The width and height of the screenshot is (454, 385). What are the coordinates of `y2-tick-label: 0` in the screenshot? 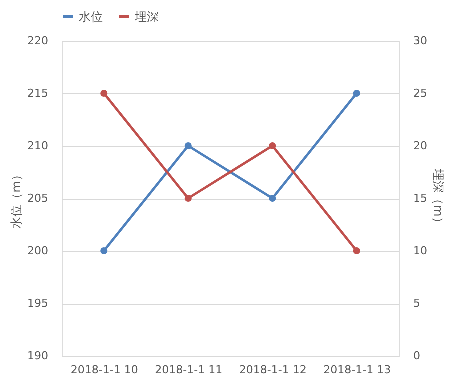 It's located at (417, 356).